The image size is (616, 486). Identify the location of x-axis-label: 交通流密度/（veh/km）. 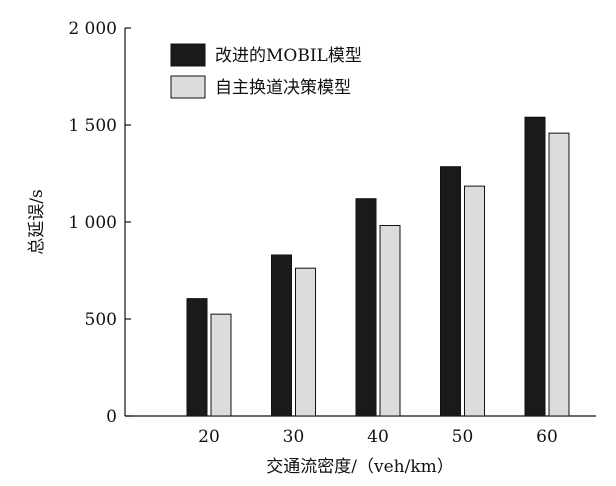
(360, 467).